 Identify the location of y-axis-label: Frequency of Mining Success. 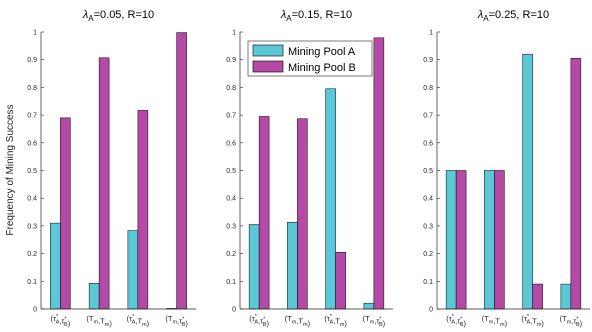
(10, 169).